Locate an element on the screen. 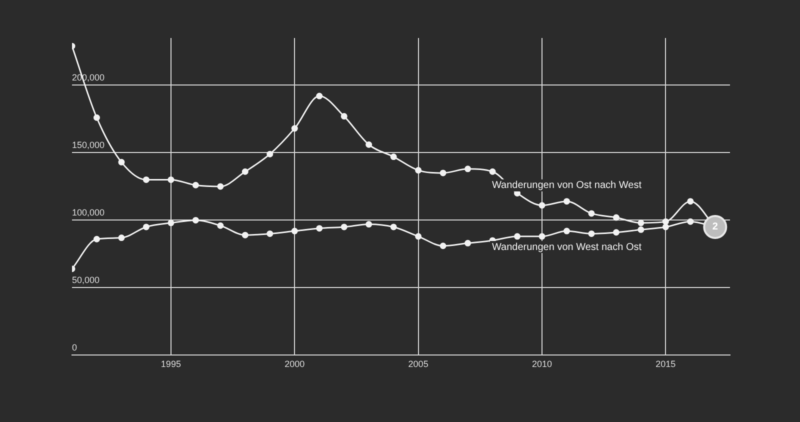  y-tick-label: 150,000 is located at coordinates (88, 145).